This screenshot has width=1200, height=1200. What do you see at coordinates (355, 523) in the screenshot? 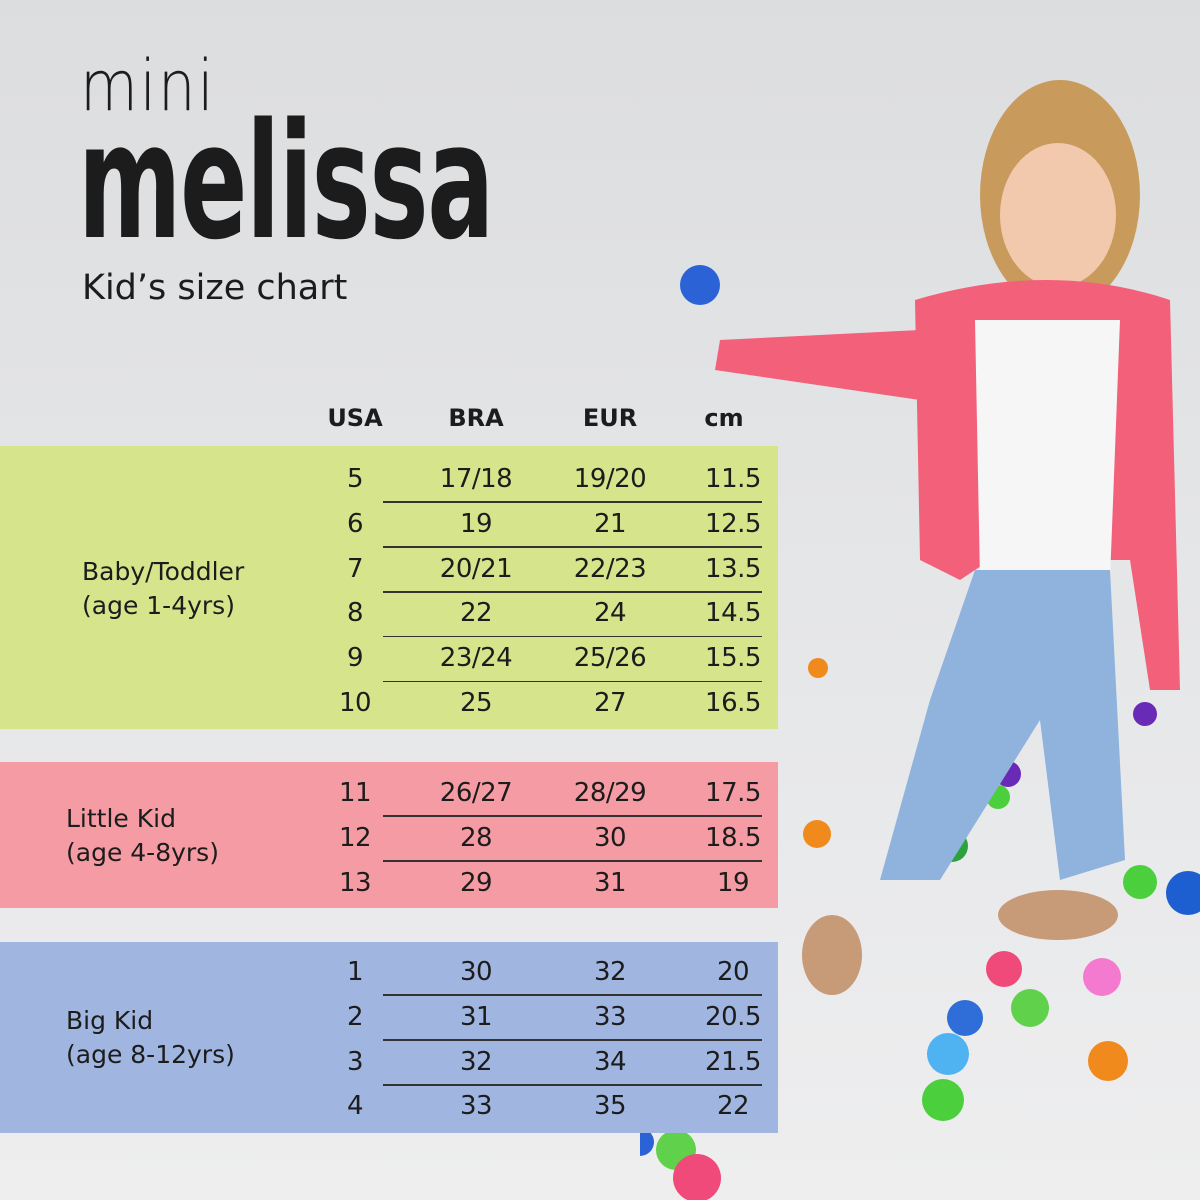
I see `table-cell-usa: 6` at bounding box center [355, 523].